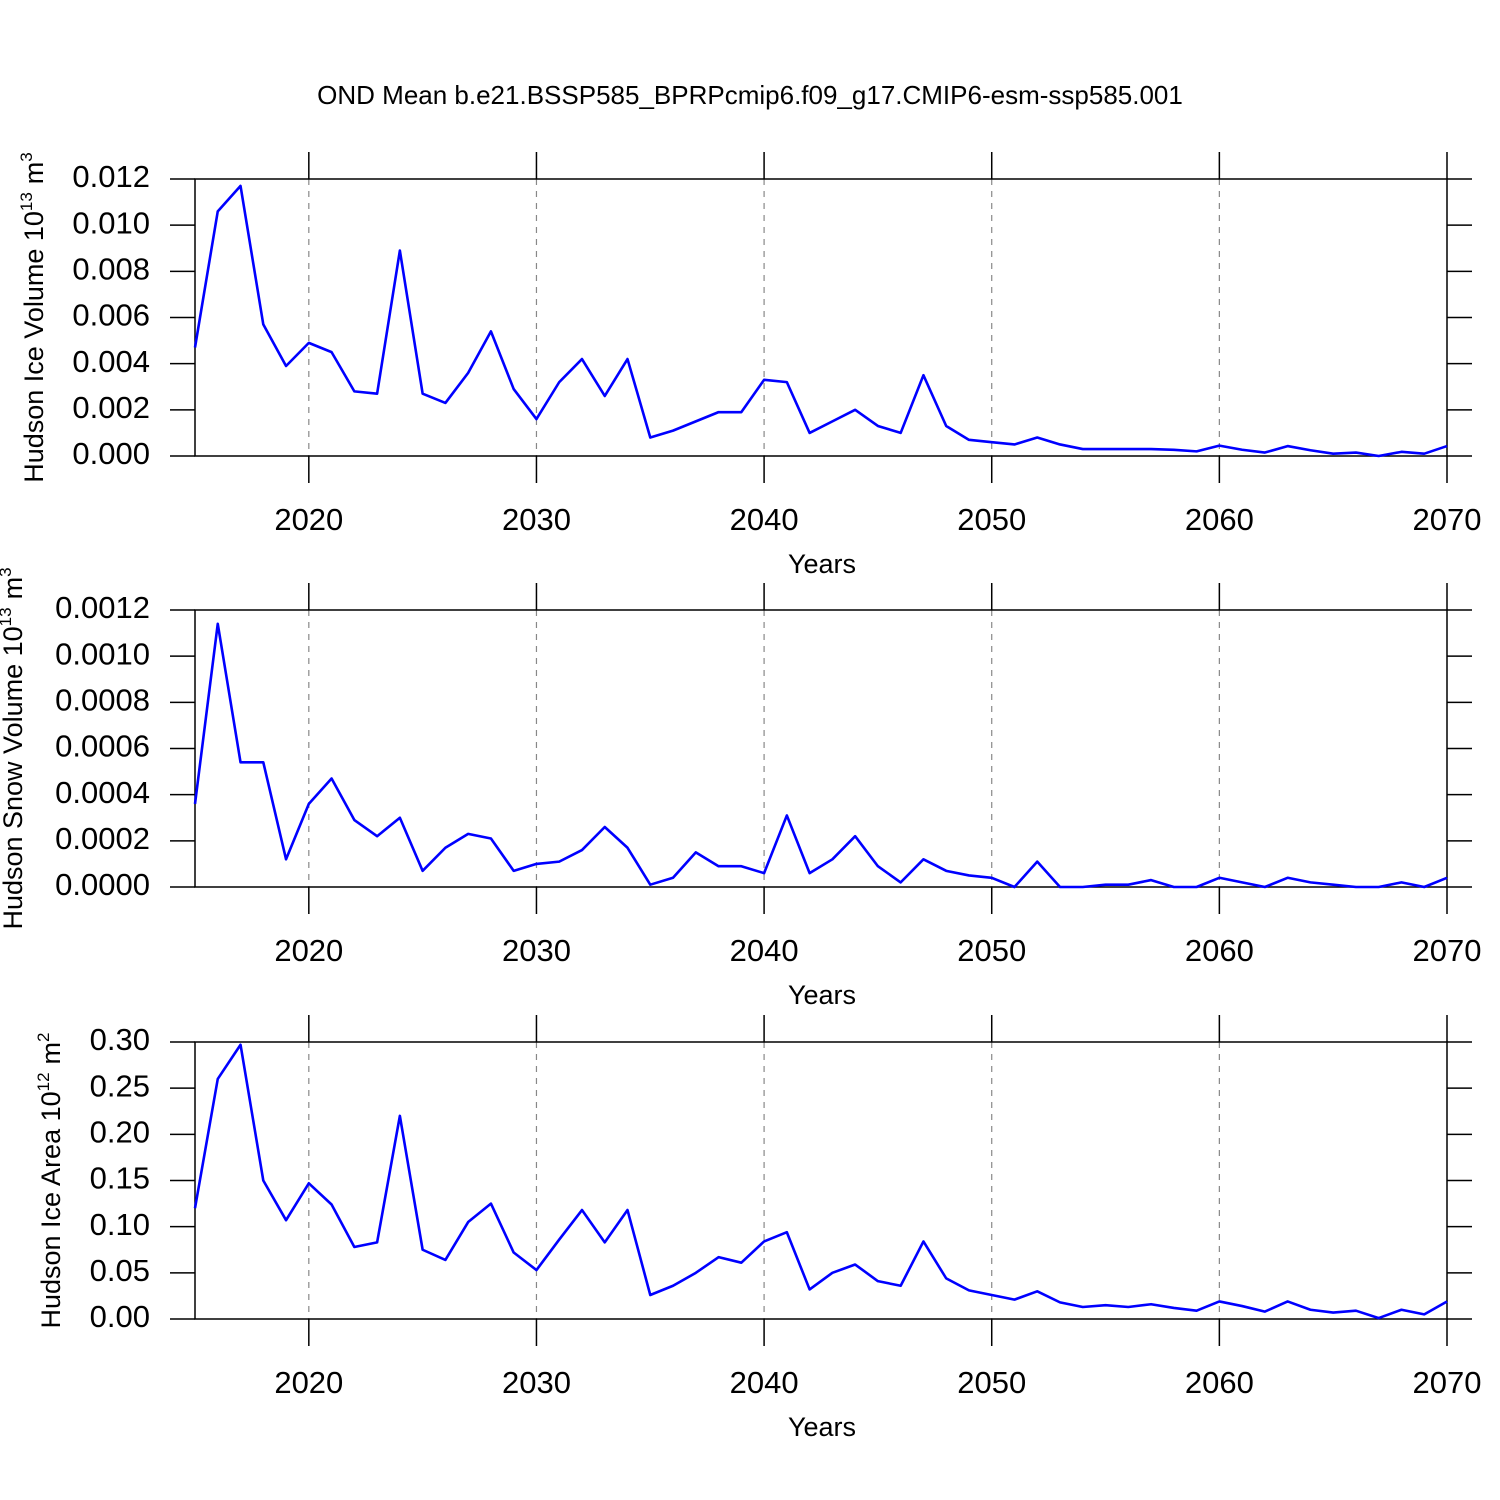 This screenshot has height=1500, width=1500. Describe the element at coordinates (111, 269) in the screenshot. I see `y-tick-label: 0.008` at that location.